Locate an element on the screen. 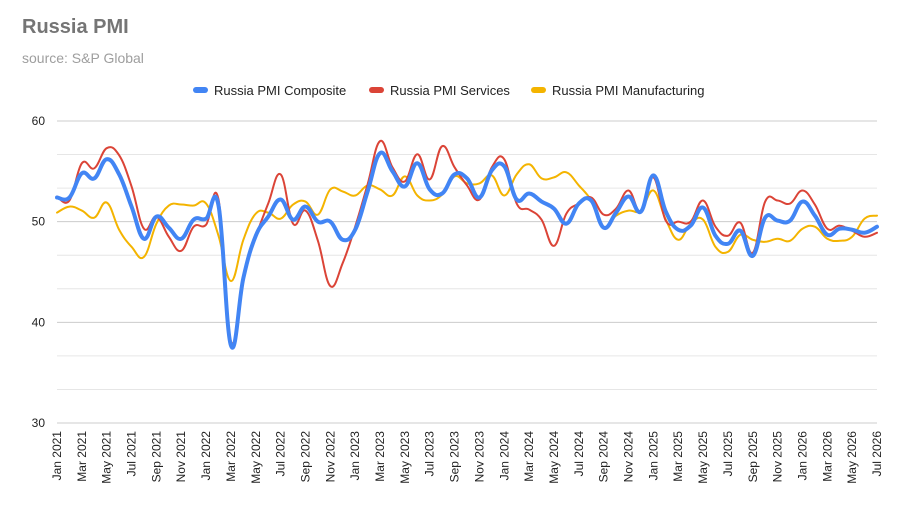 This screenshot has height=510, width=900. legend-label: Russia PMI Services is located at coordinates (450, 90).